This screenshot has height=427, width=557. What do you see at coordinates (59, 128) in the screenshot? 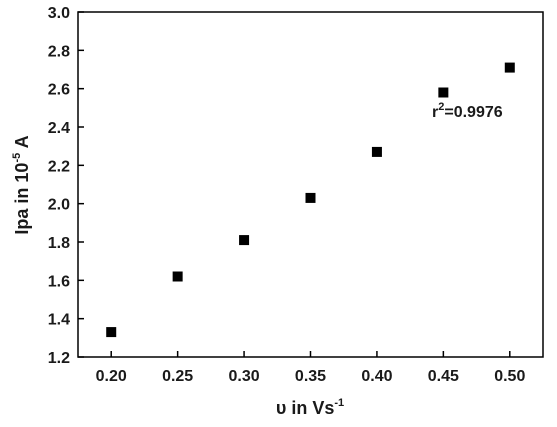
I see `y-tick-label: 2.4` at bounding box center [59, 128].